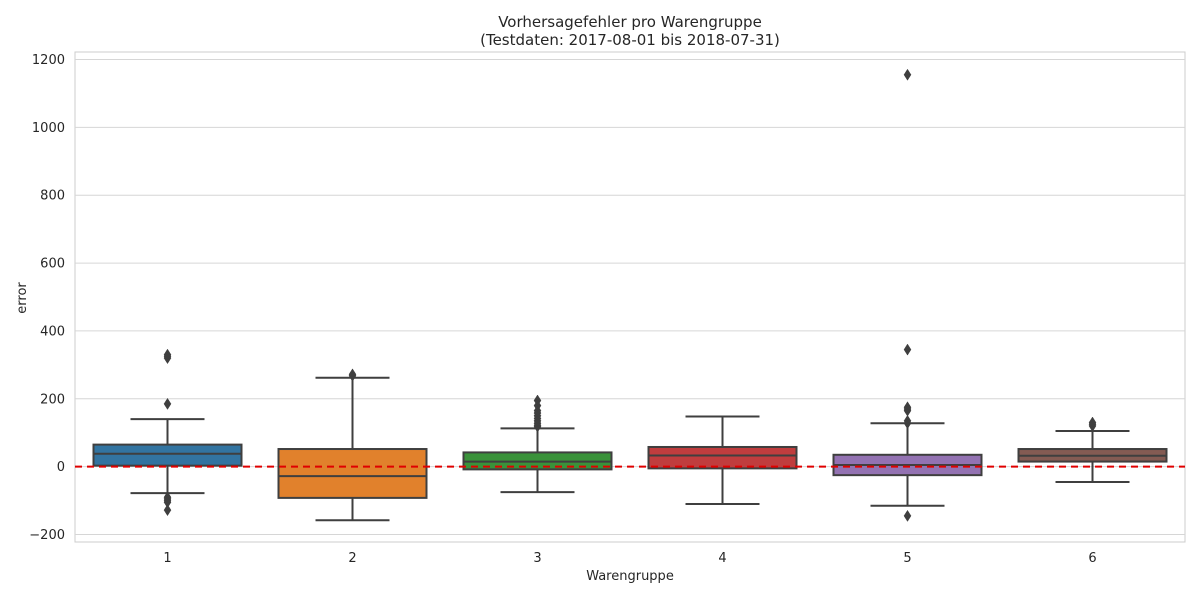 The image size is (1200, 600). I want to click on y-tick-label: 0, so click(61, 467).